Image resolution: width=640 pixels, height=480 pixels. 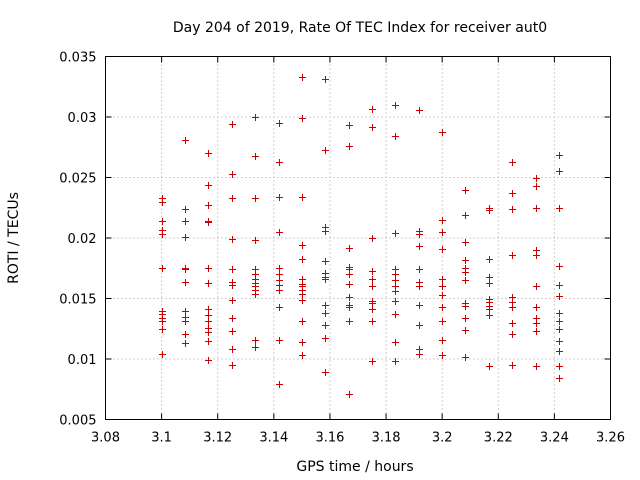 I want to click on x-tick-label: 3.16, so click(x=329, y=438).